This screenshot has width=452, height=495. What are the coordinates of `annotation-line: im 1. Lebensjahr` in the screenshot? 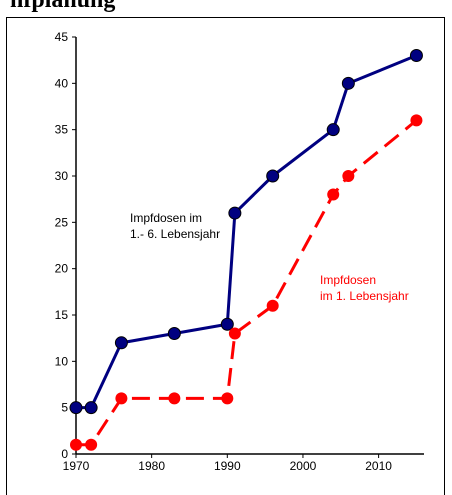 It's located at (364, 296).